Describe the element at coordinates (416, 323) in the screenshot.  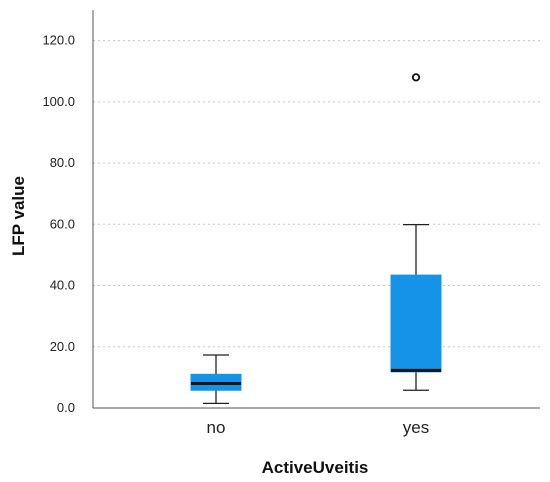
I see `iqr-box` at that location.